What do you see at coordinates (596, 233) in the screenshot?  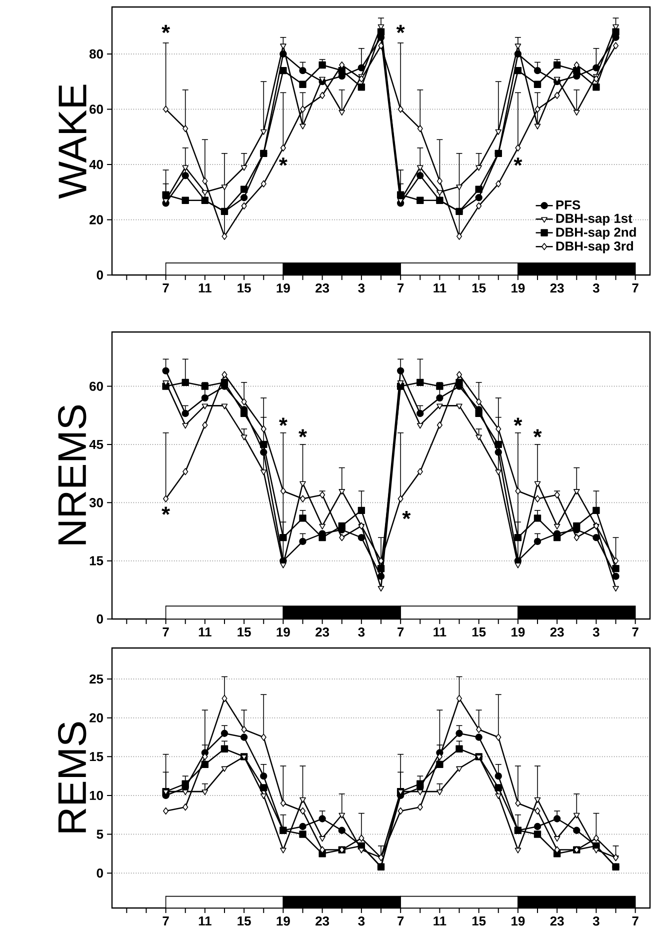 I see `legend-label: DBH-sap 2nd` at bounding box center [596, 233].